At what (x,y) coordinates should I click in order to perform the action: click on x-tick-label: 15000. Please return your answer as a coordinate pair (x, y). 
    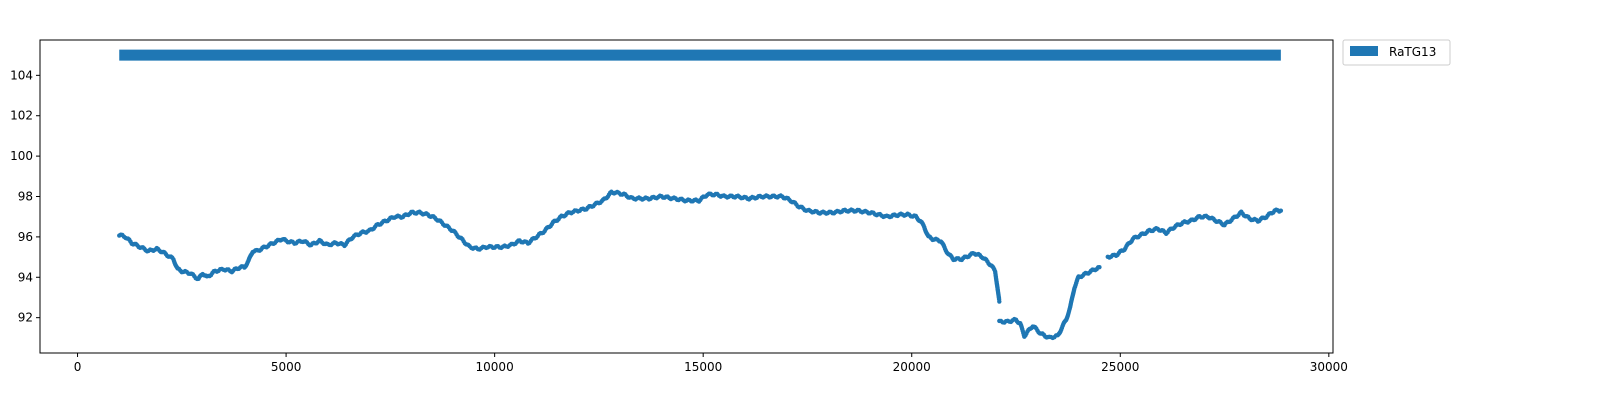
    Looking at the image, I should click on (703, 367).